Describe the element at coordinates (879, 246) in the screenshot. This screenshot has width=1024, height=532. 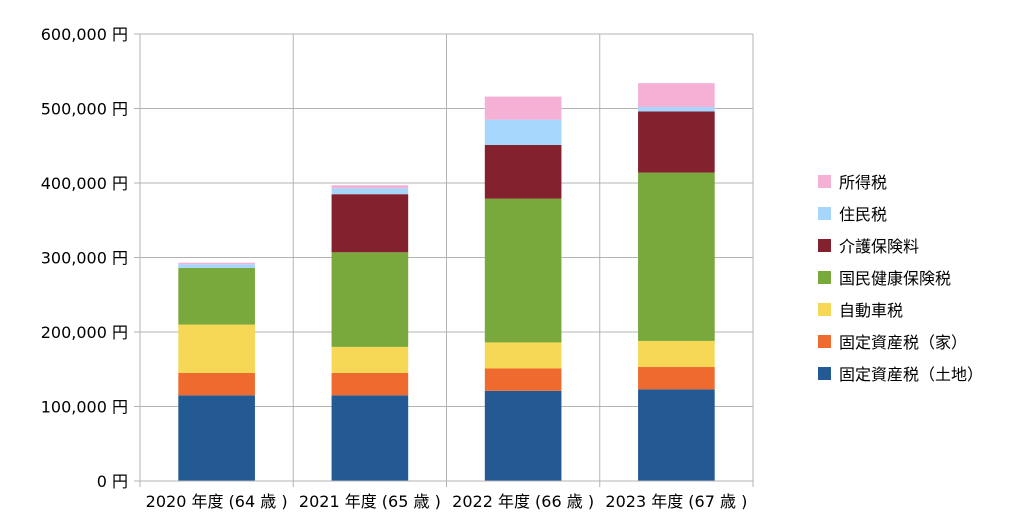
I see `legend-label: 介護保険料` at that location.